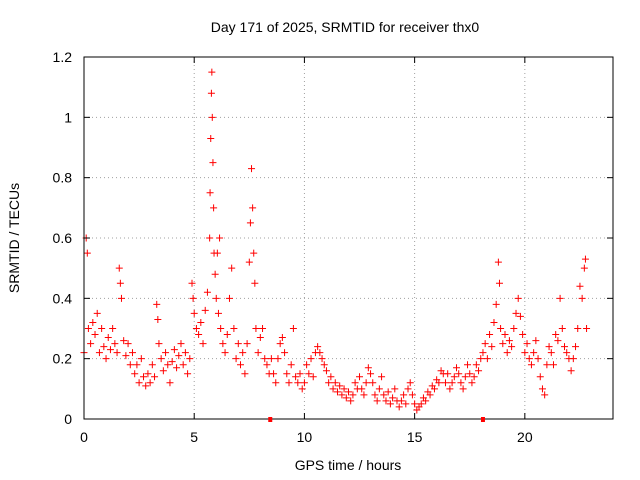  I want to click on y-tick-label: 1, so click(68, 117).